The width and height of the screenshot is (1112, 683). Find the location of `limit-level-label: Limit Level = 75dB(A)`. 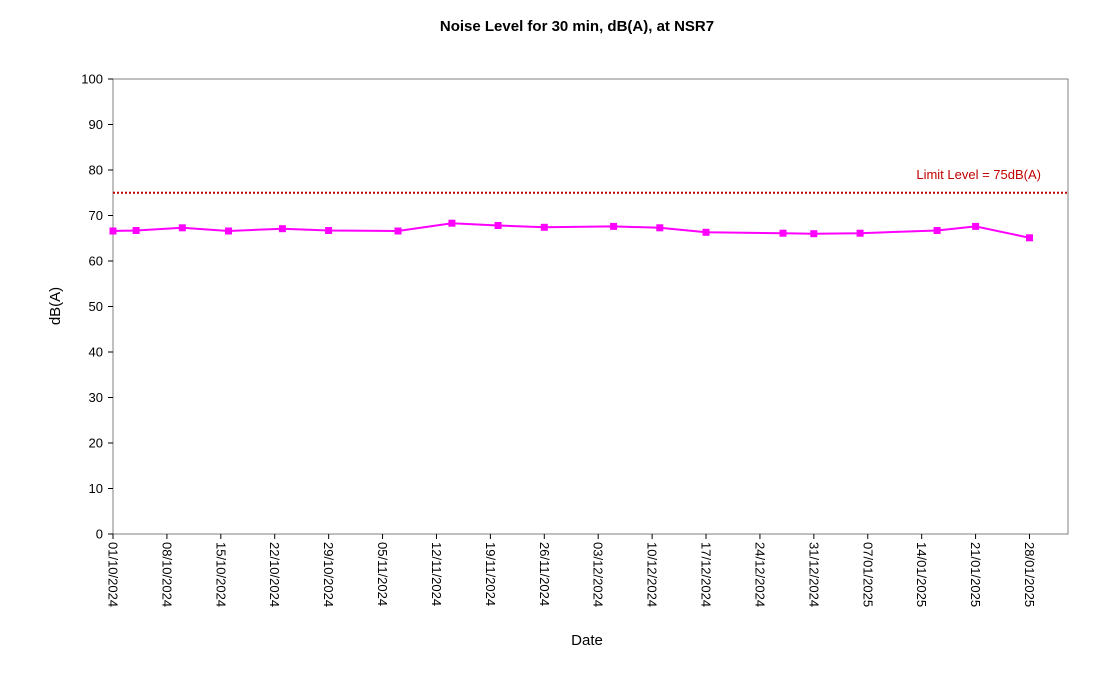

limit-level-label: Limit Level = 75dB(A) is located at coordinates (978, 174).